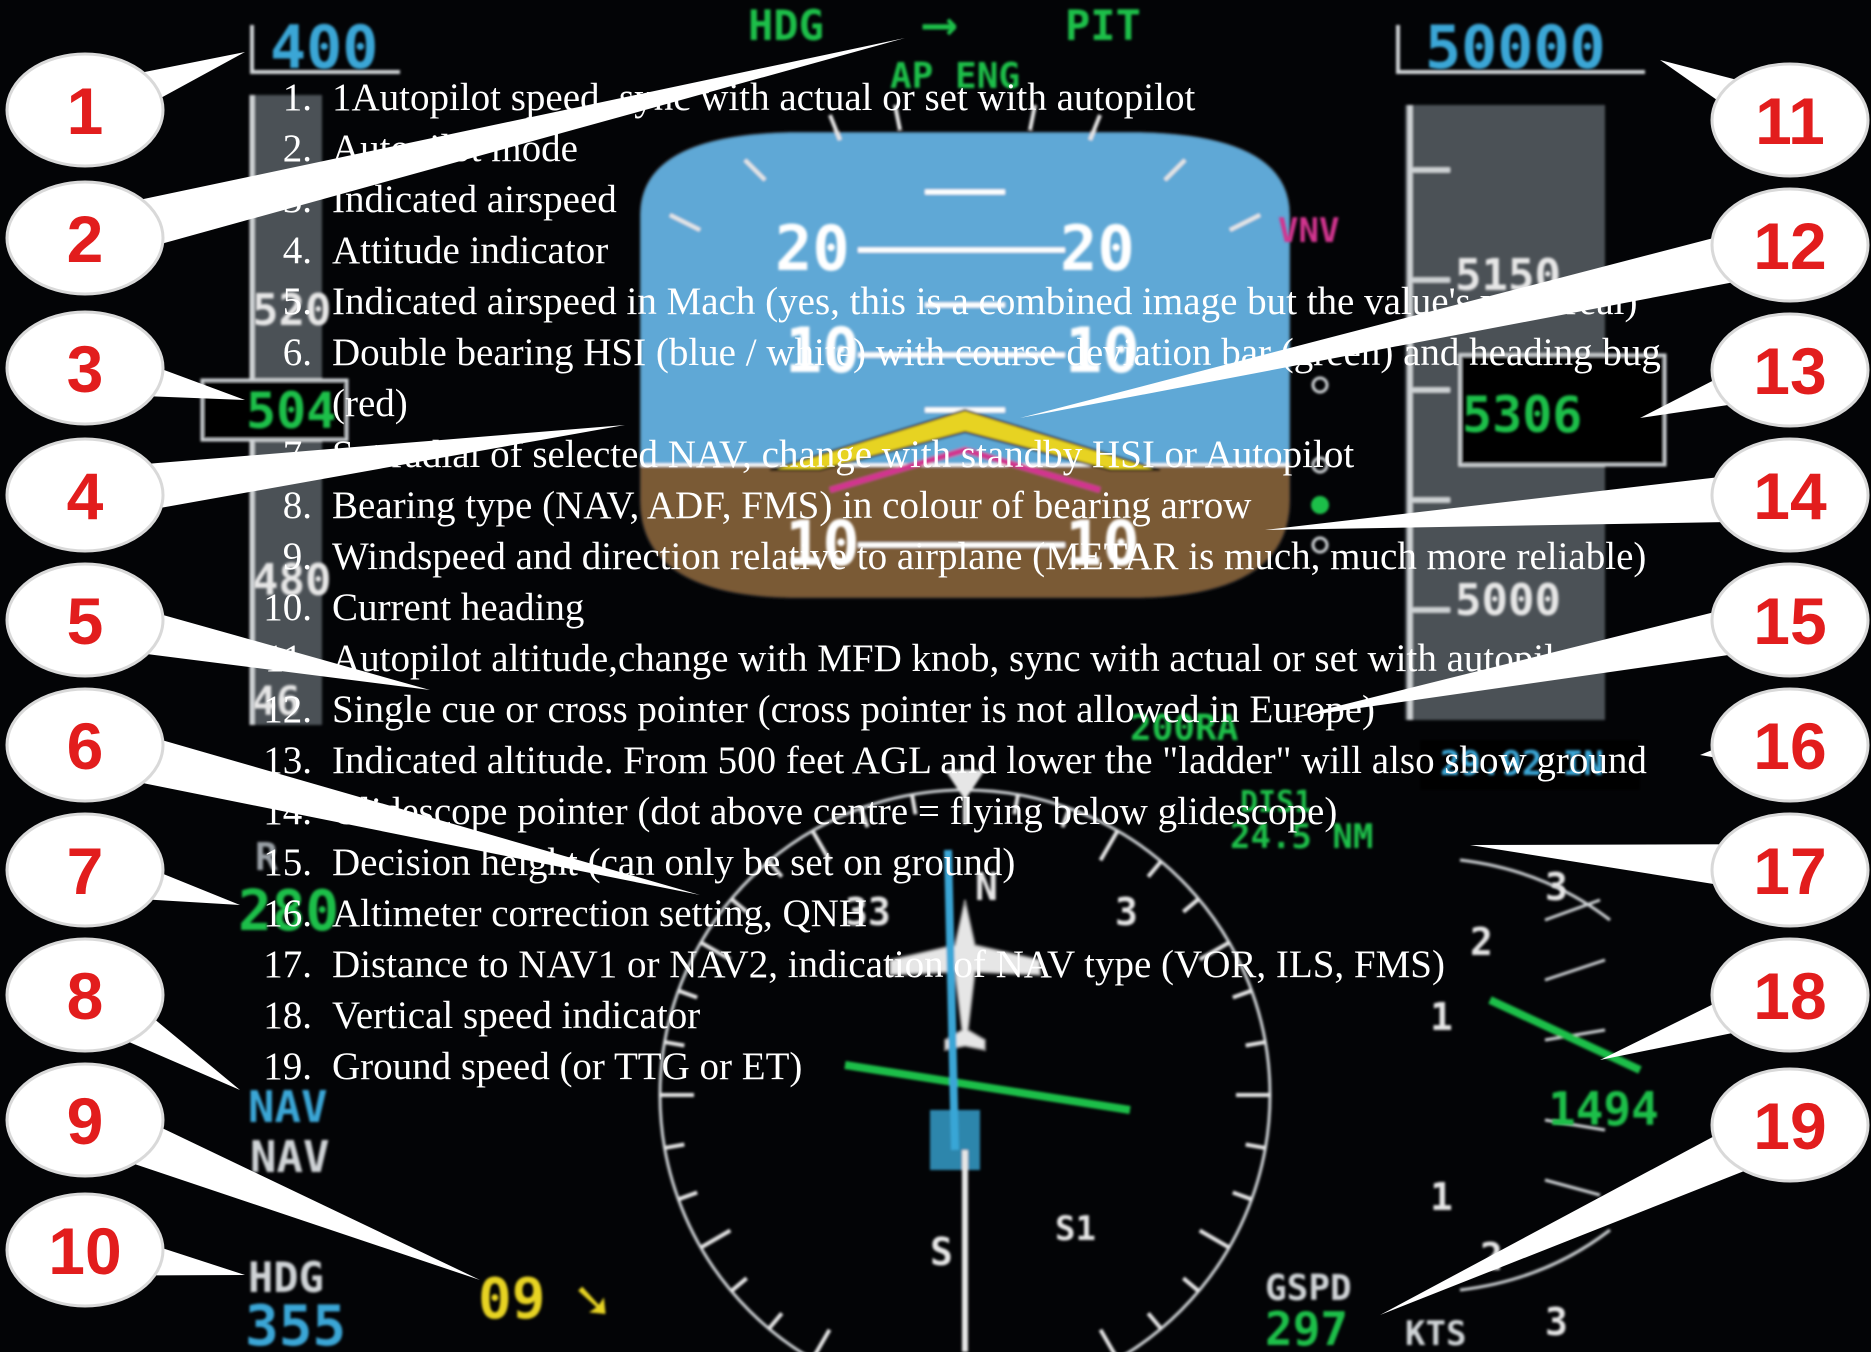 This screenshot has width=1871, height=1352. Describe the element at coordinates (287, 607) in the screenshot. I see `legend-number: 10.` at that location.